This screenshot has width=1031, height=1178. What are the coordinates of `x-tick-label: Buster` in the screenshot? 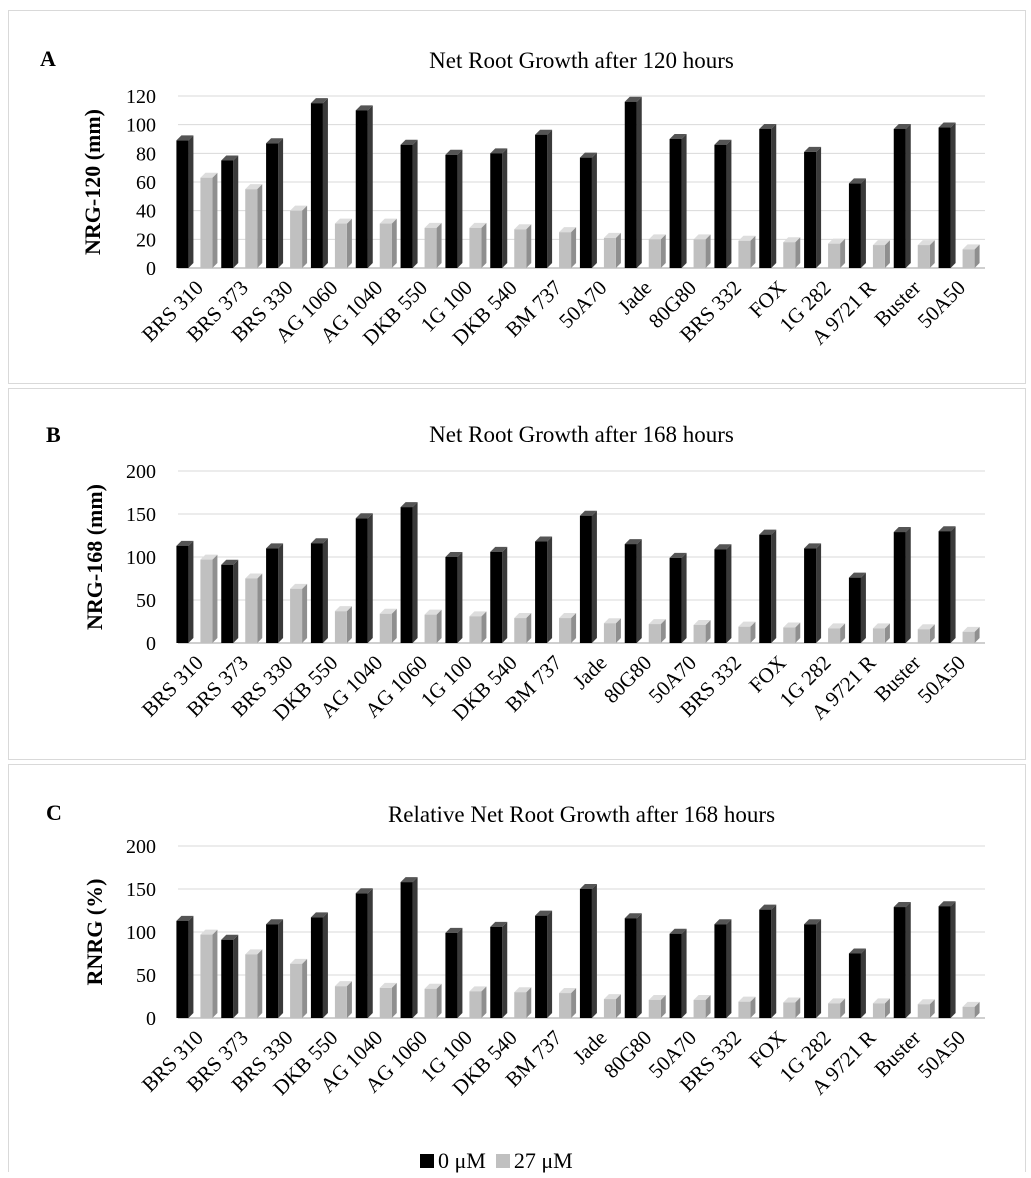 It's located at (898, 1054).